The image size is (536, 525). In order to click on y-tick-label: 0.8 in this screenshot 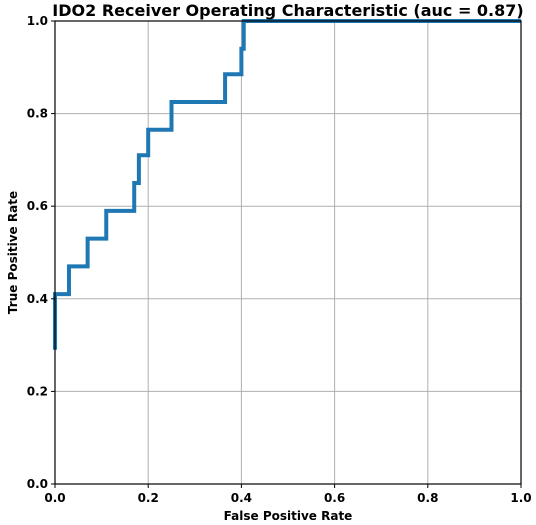, I will do `click(37, 114)`.